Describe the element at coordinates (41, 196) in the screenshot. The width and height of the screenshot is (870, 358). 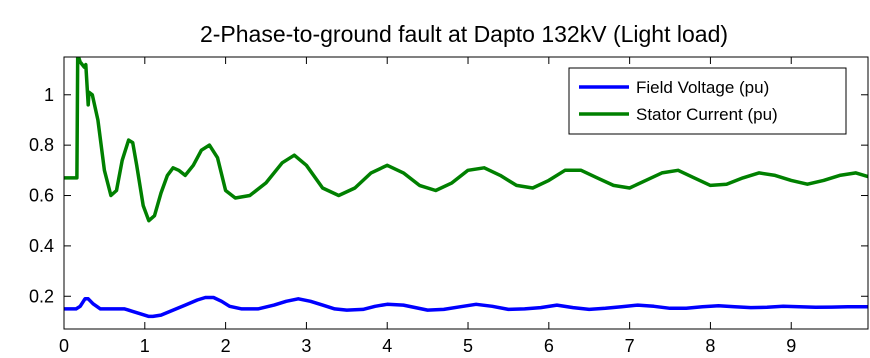
I see `y-tick-label: 0.6` at that location.